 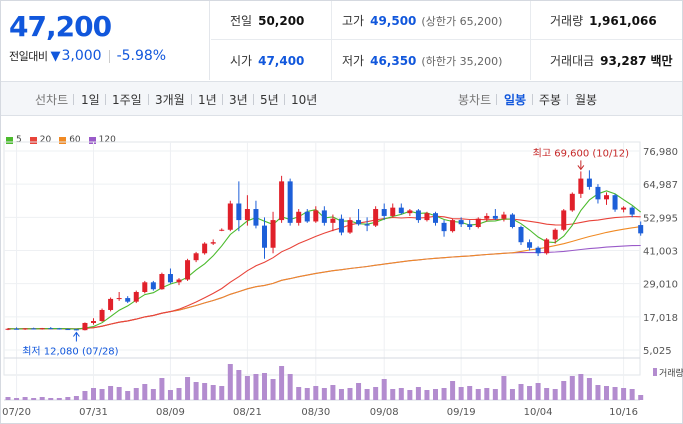 I want to click on range-1y: 1년, so click(x=207, y=100).